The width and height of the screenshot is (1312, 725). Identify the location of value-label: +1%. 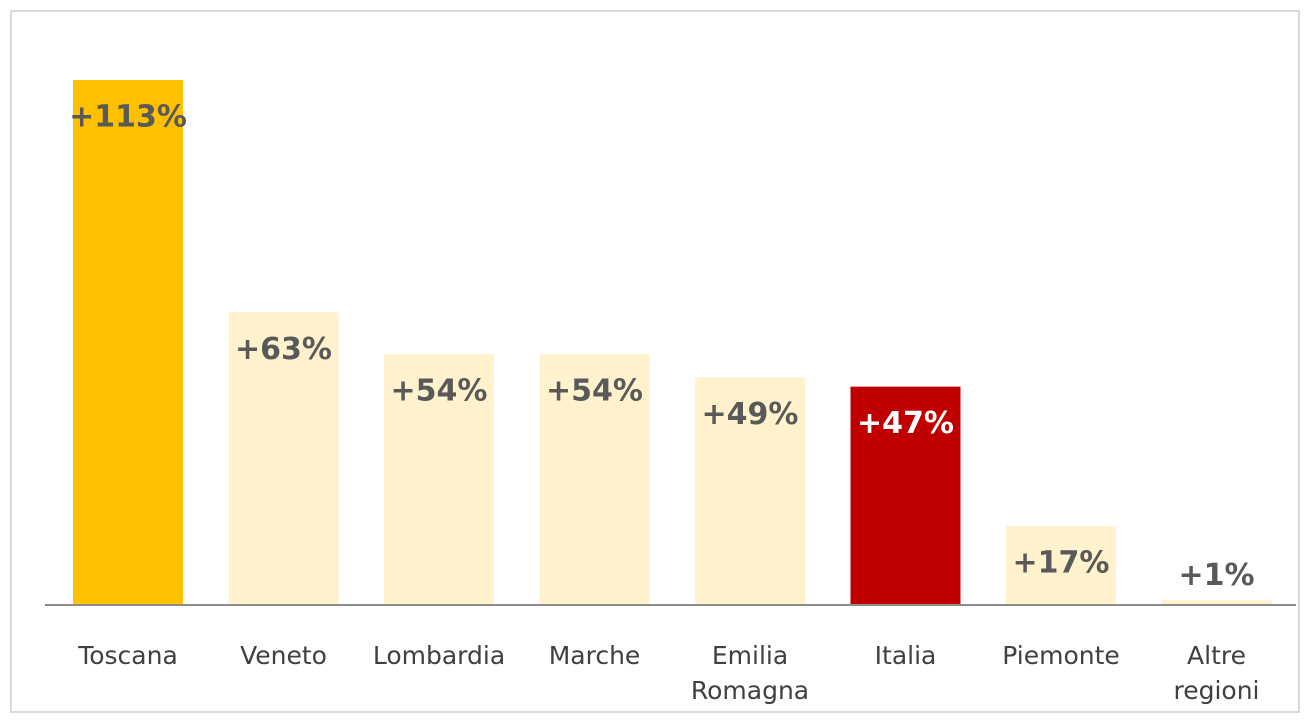
(1216, 575).